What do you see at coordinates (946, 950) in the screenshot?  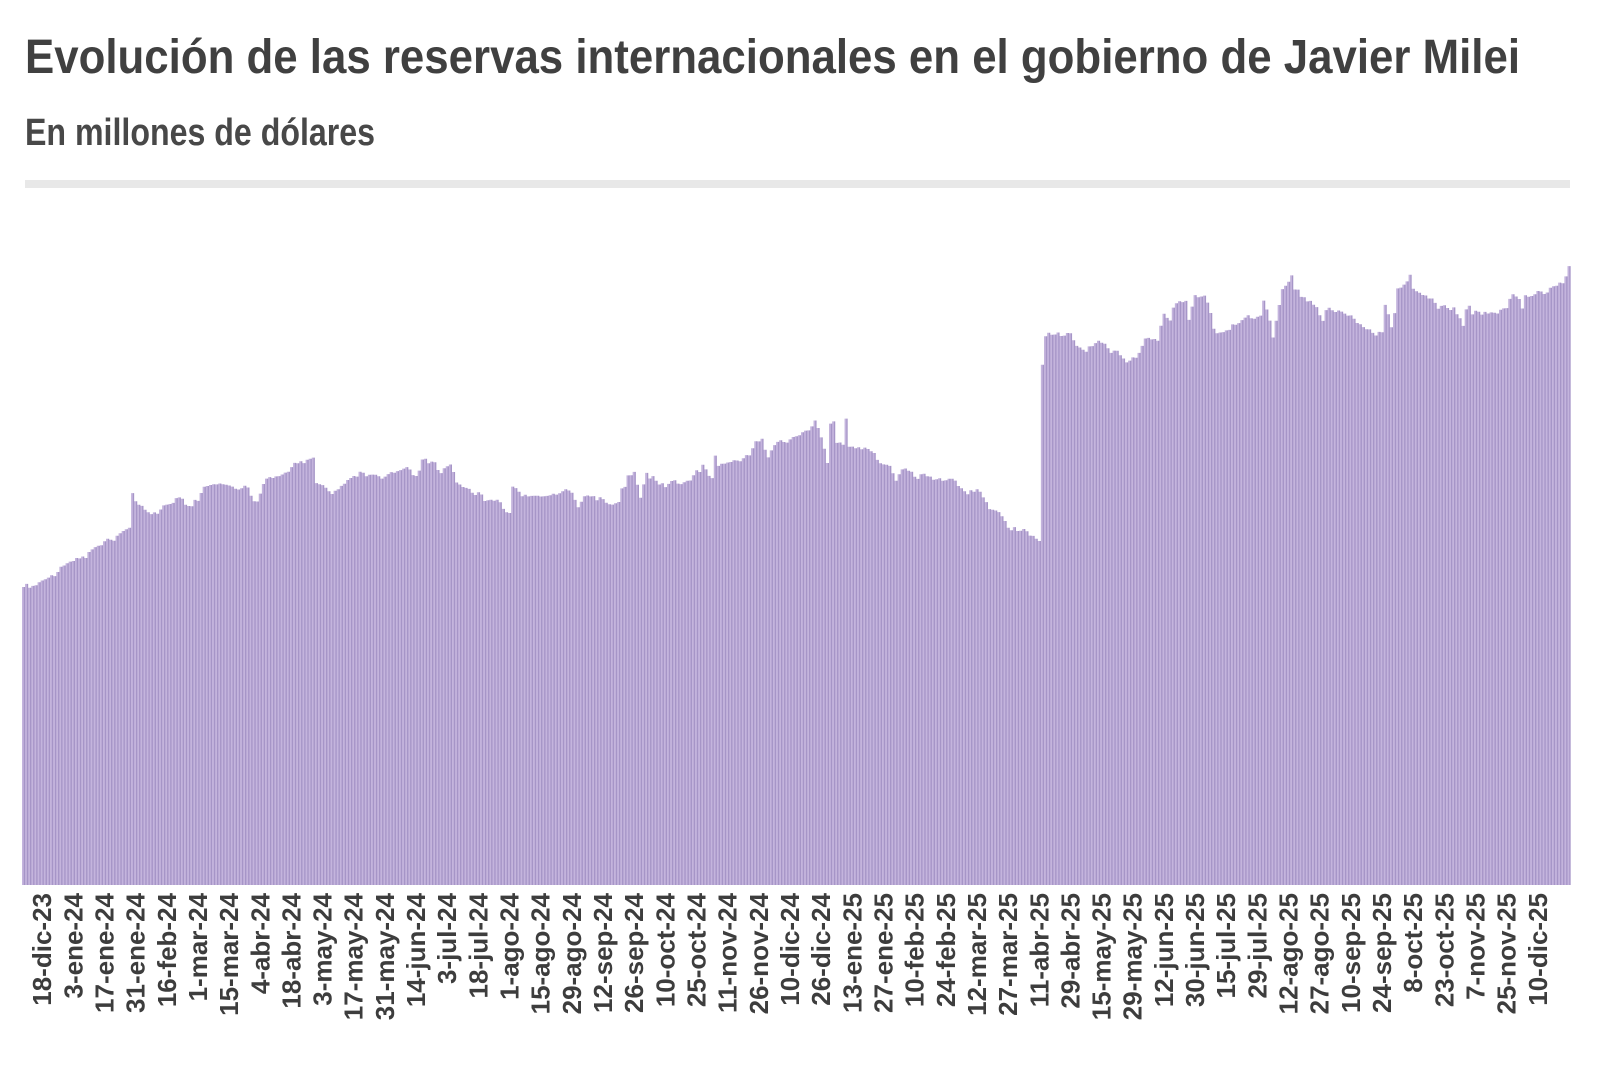 I see `svg-text: 24-feb-25` at bounding box center [946, 950].